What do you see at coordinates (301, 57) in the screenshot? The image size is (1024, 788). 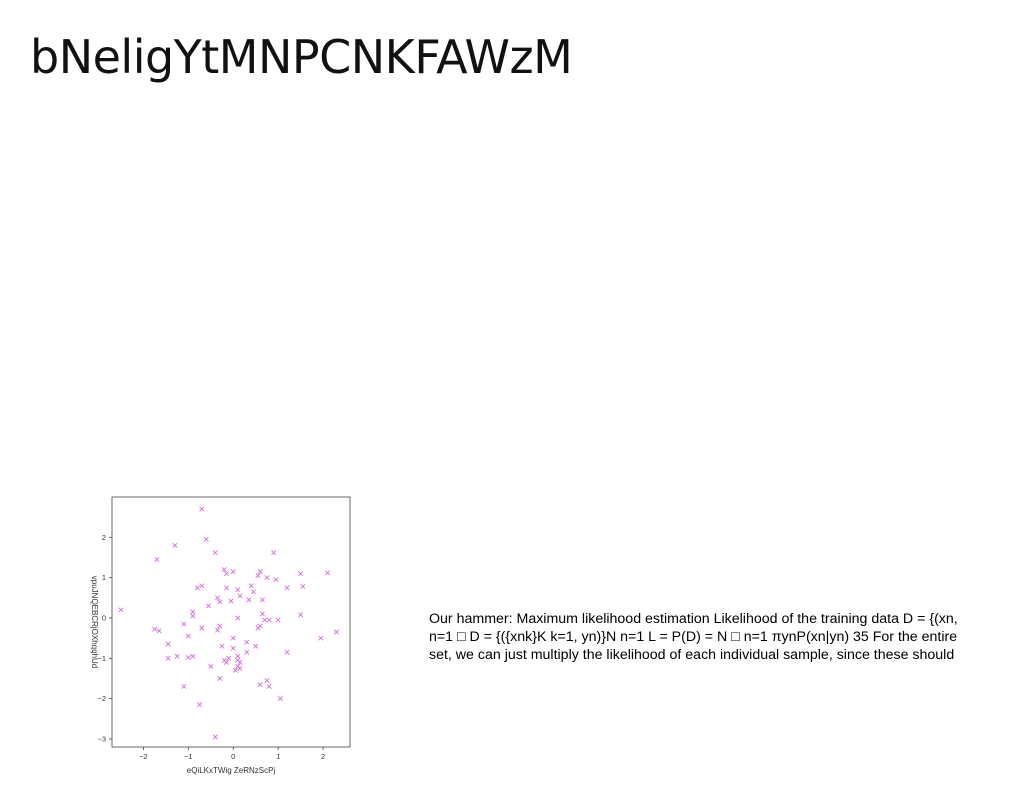 I see `slide-title: bNeligYtMNPCNKFAWzM` at bounding box center [301, 57].